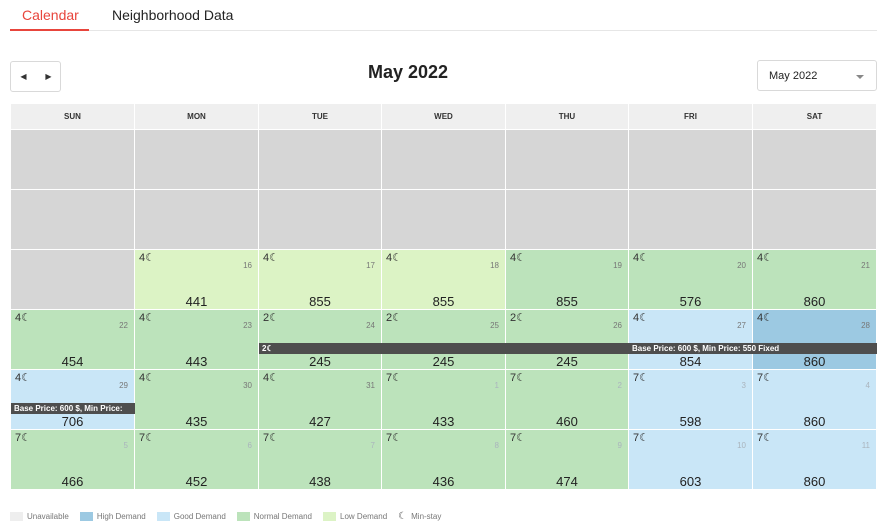 Image resolution: width=877 pixels, height=529 pixels. Describe the element at coordinates (444, 348) in the screenshot. I see `event-bar: 2☾` at that location.